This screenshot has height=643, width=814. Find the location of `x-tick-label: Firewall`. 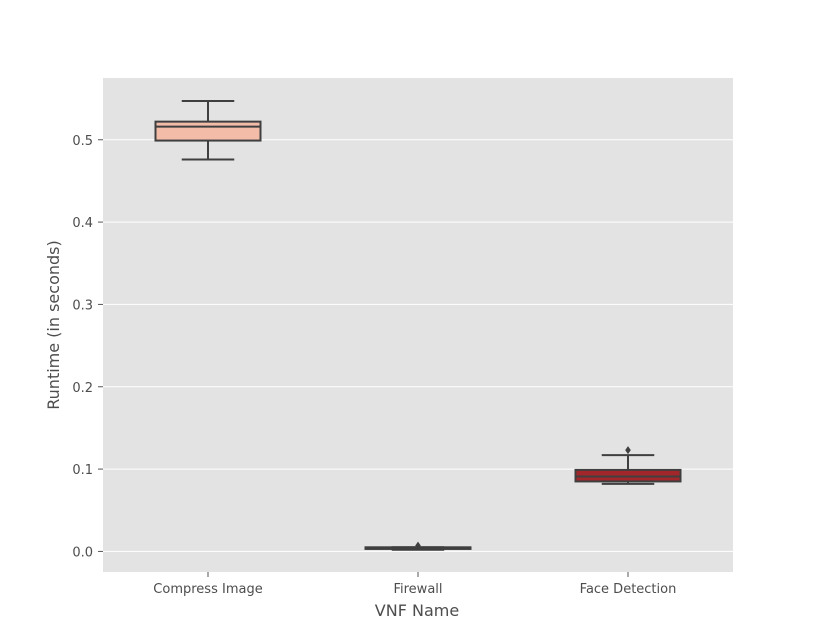

x-tick-label: Firewall is located at coordinates (417, 589).